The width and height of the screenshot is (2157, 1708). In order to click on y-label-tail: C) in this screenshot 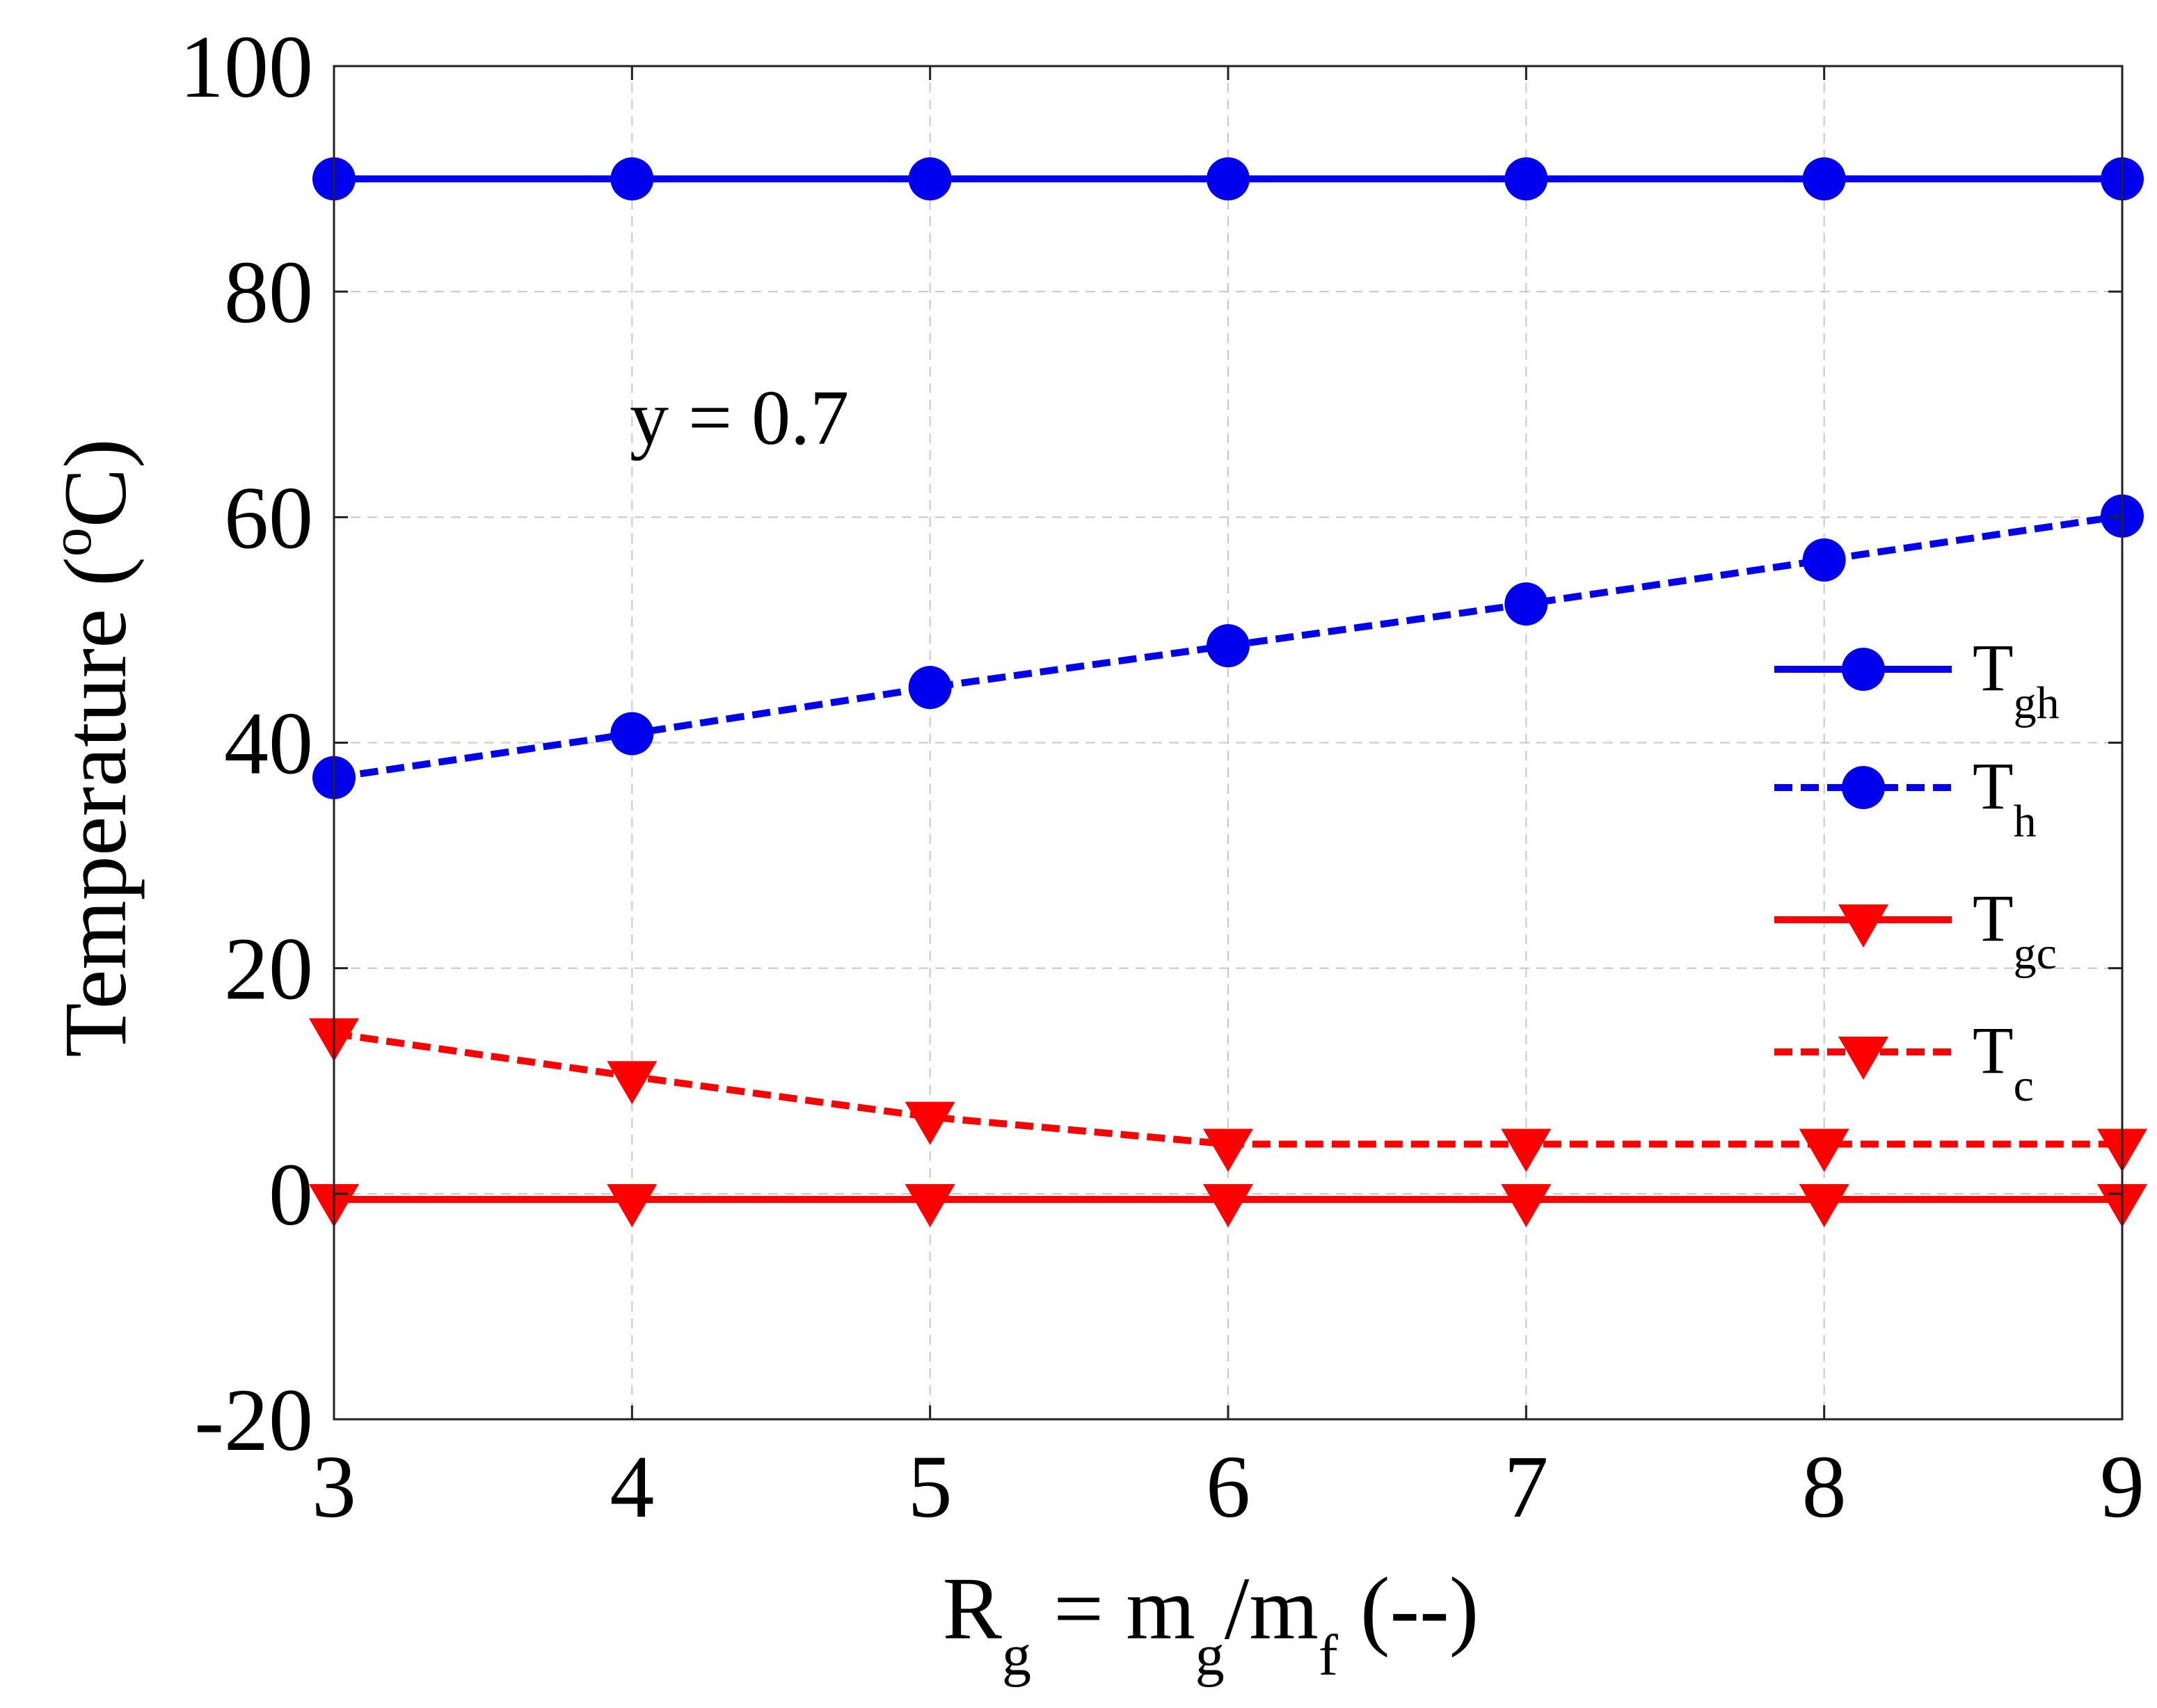, I will do `click(95, 483)`.